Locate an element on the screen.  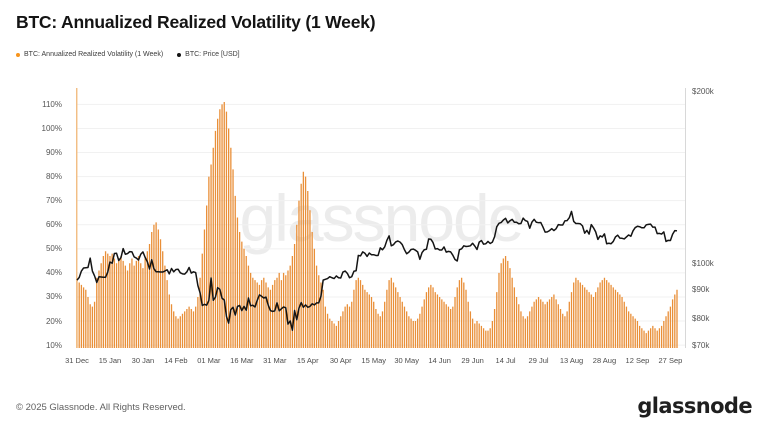
x-axis-tick-label: 16 Mar is located at coordinates (242, 360).